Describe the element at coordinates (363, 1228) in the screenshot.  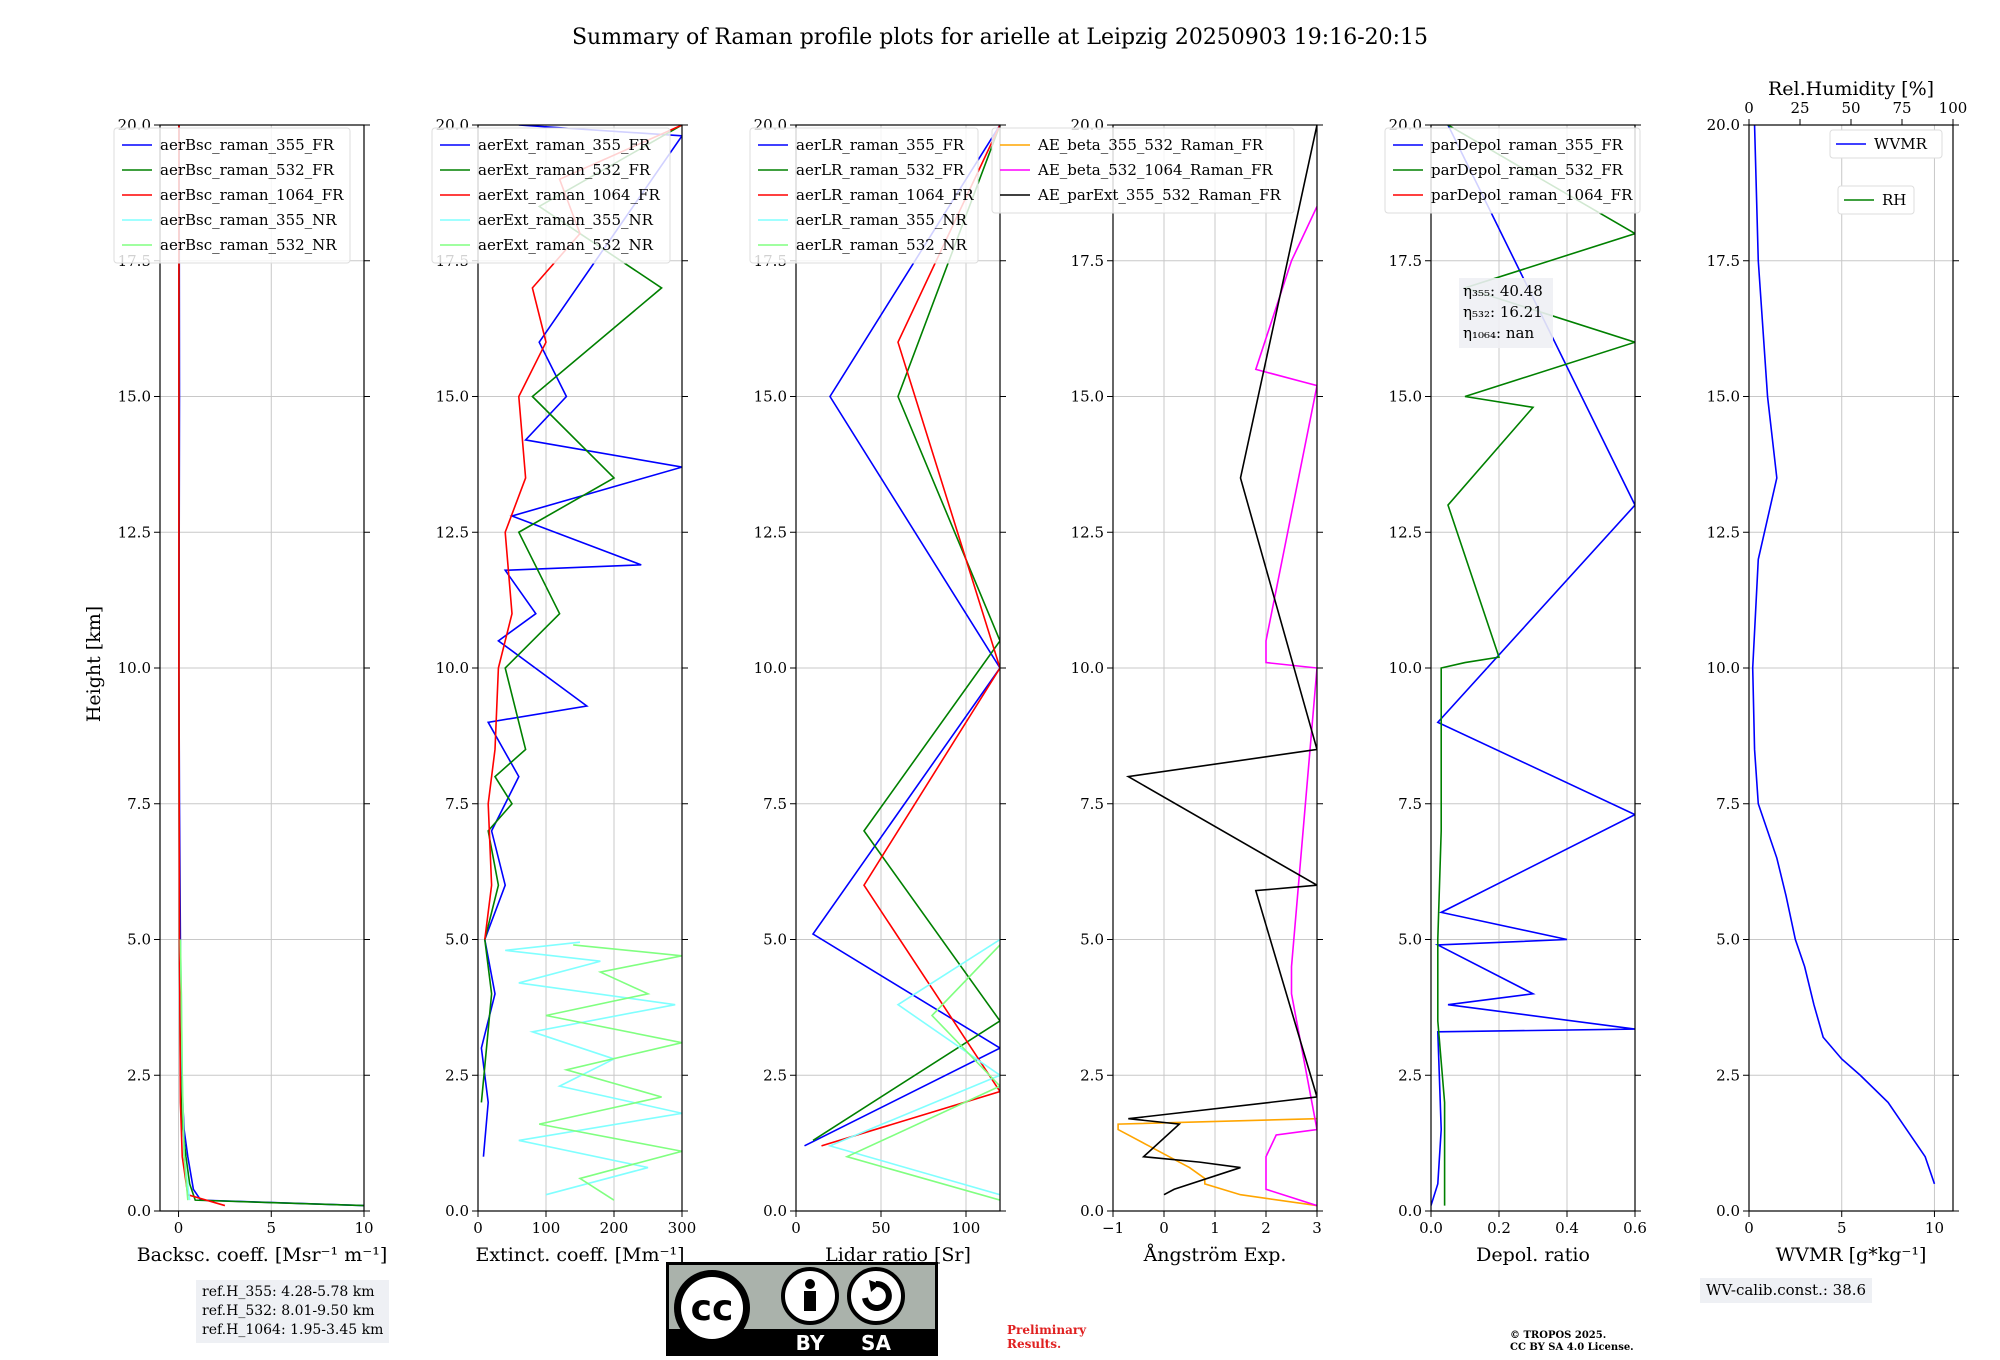
I see `bsc-xtick-label: 10` at that location.